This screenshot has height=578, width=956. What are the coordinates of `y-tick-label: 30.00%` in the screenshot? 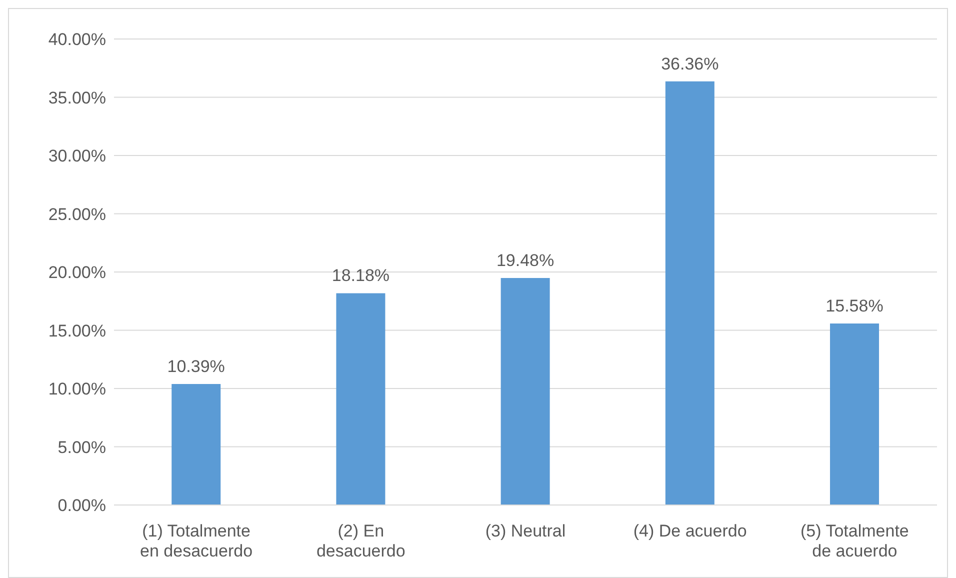 It's located at (77, 156).